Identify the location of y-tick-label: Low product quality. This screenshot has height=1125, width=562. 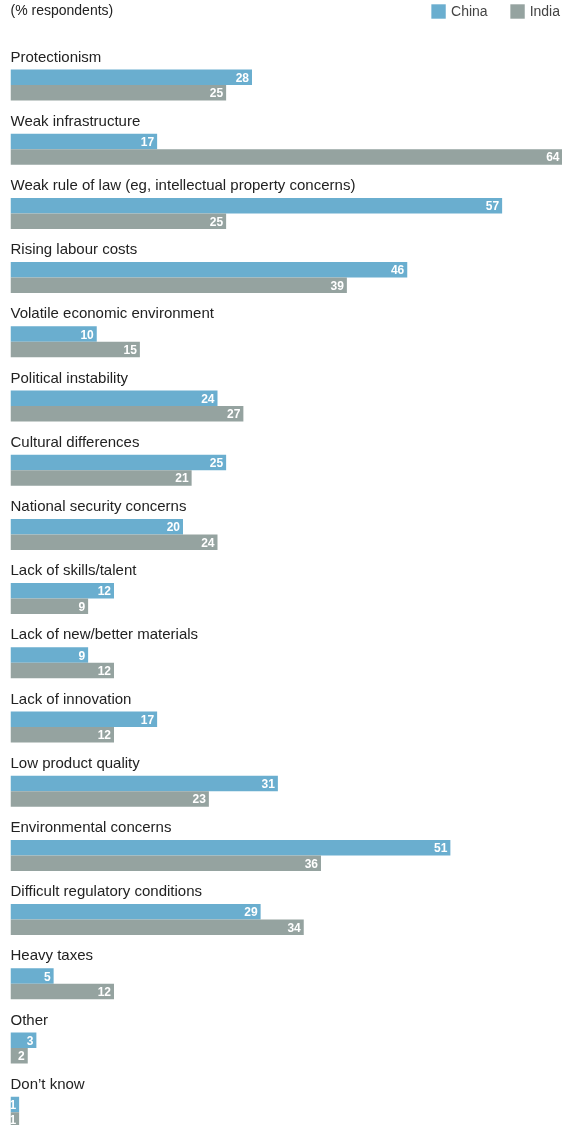
(75, 762).